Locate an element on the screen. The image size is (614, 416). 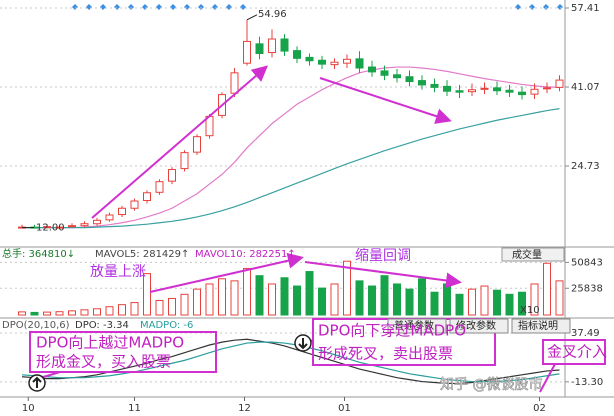
x-tick-label: 01 is located at coordinates (344, 408).